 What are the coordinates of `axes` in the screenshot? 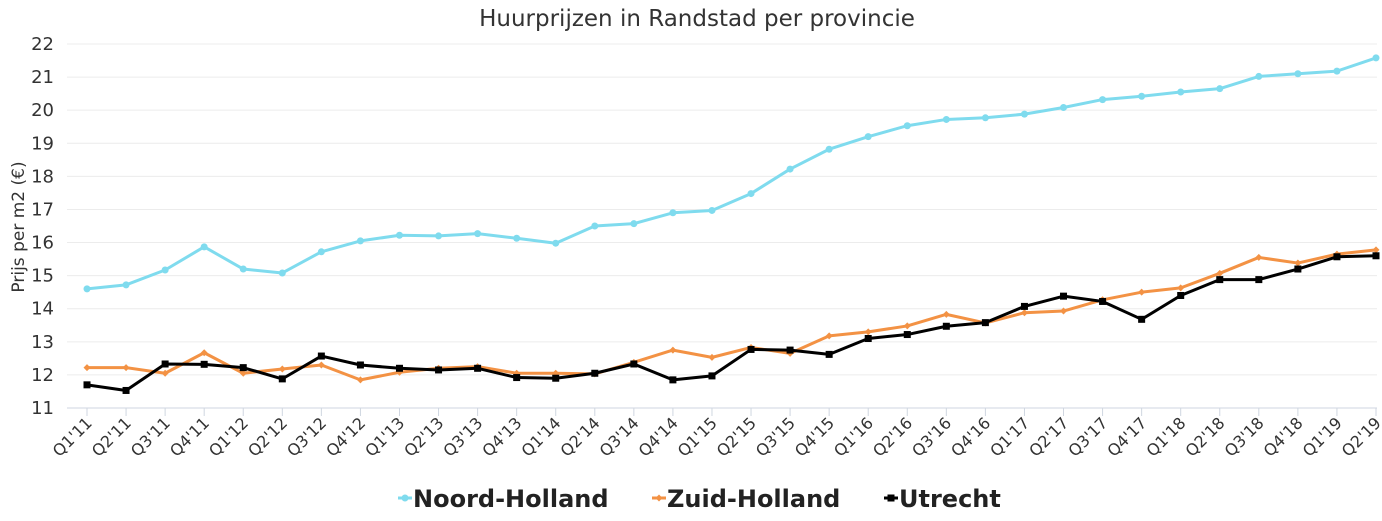 It's located at (722, 411).